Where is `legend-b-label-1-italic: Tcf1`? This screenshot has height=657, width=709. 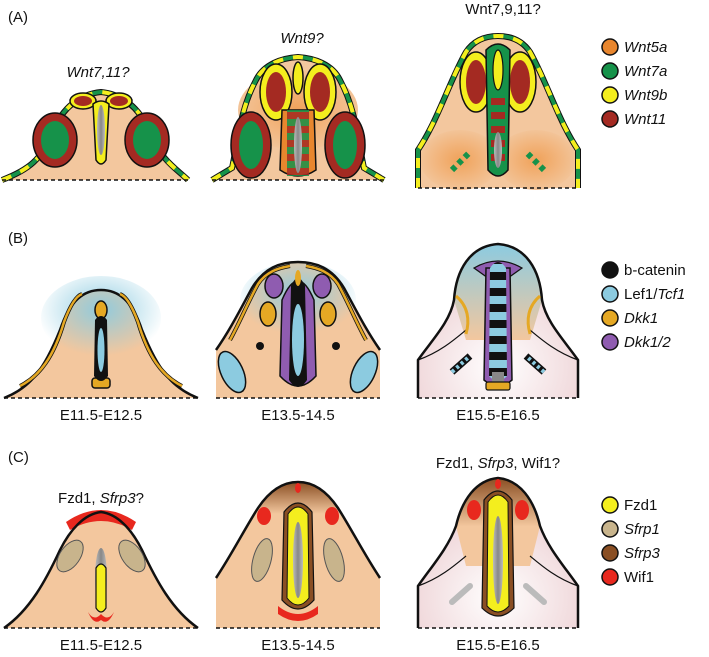 legend-b-label-1-italic: Tcf1 is located at coordinates (671, 294).